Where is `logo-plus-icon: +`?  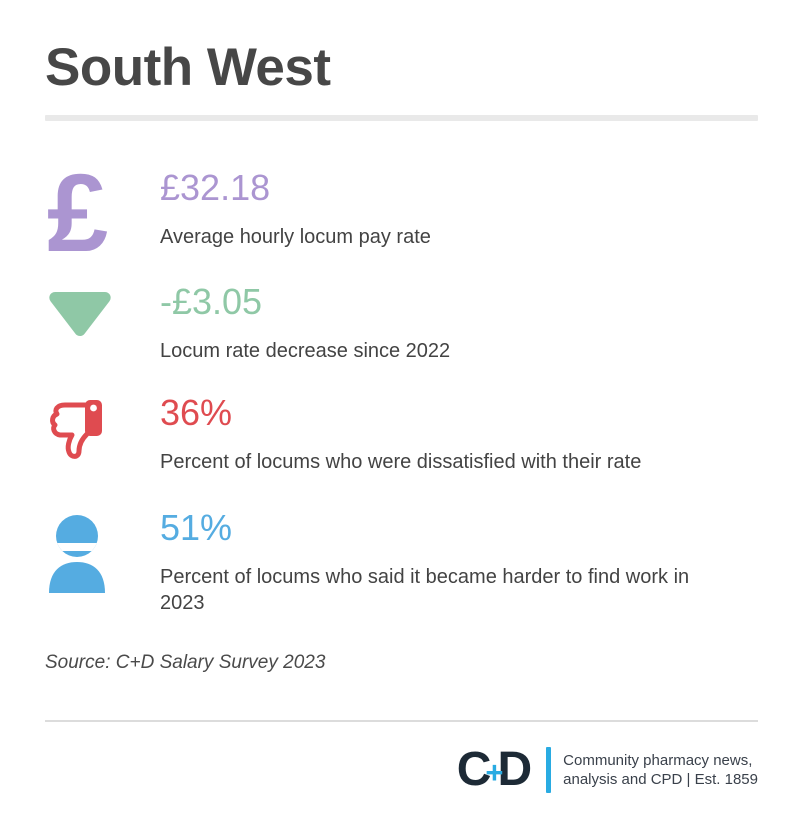
logo-plus-icon: + is located at coordinates (494, 772).